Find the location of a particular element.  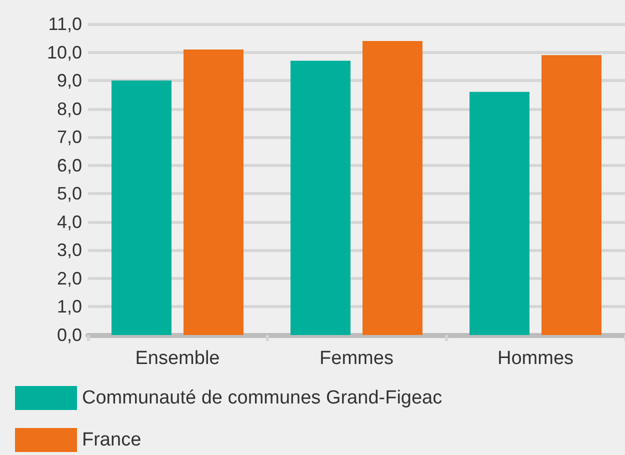

y-tick-label: 7,0 is located at coordinates (69, 137).